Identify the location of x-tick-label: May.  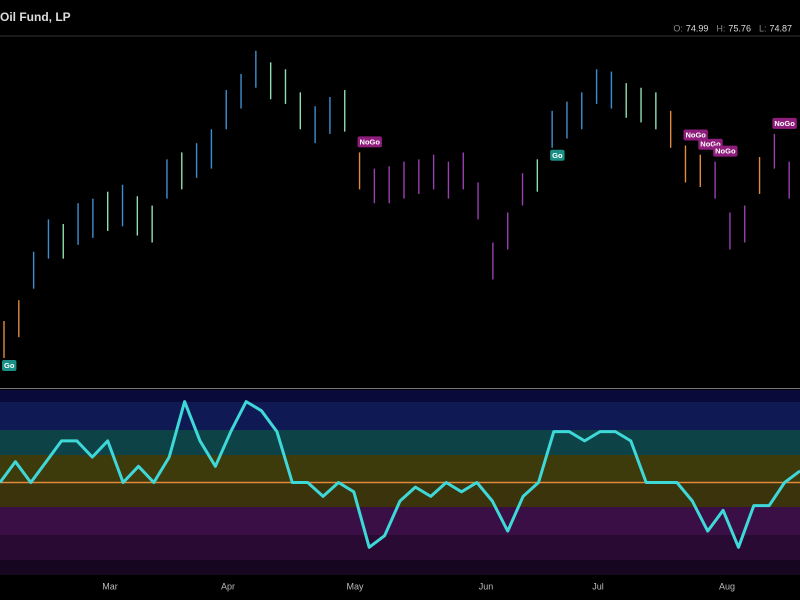
(355, 586).